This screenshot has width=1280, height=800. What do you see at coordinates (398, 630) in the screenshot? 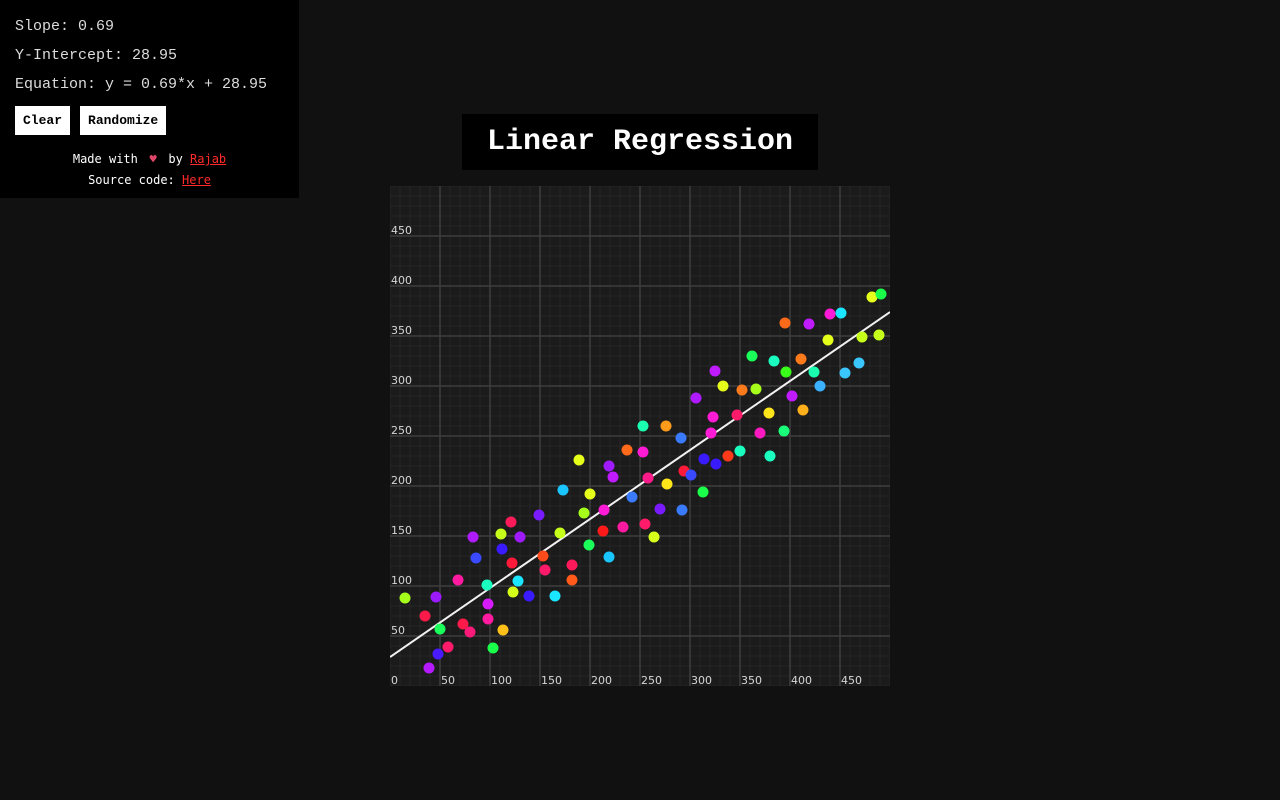
I see `y-tick-label: 50` at bounding box center [398, 630].